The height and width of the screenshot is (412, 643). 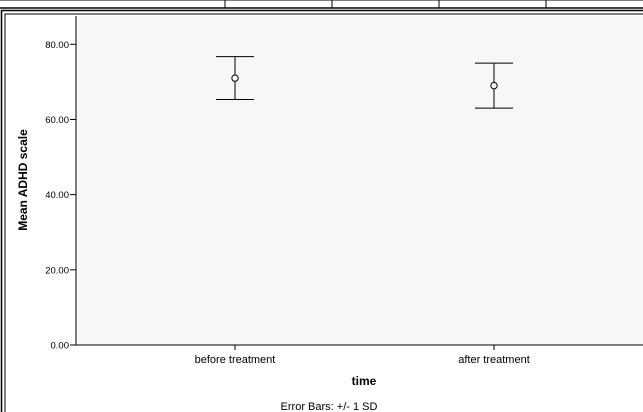 I want to click on y-tick-label: 60.00, so click(x=57, y=120).